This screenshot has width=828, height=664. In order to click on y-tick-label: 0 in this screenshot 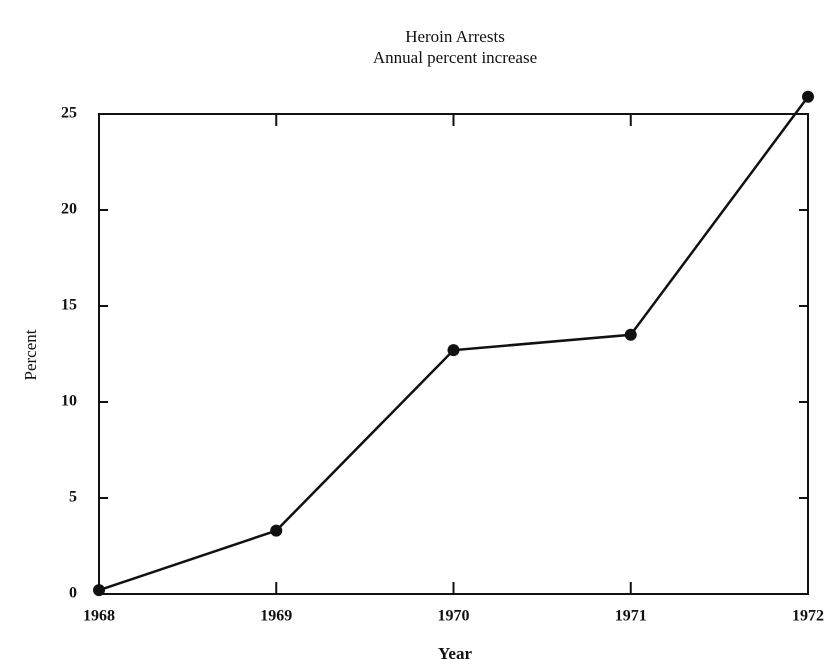, I will do `click(73, 593)`.